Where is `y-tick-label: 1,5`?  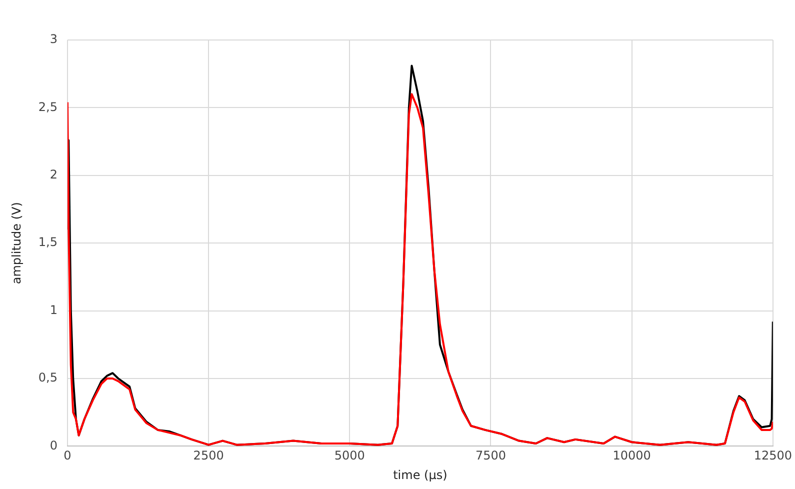
y-tick-label: 1,5 is located at coordinates (48, 242).